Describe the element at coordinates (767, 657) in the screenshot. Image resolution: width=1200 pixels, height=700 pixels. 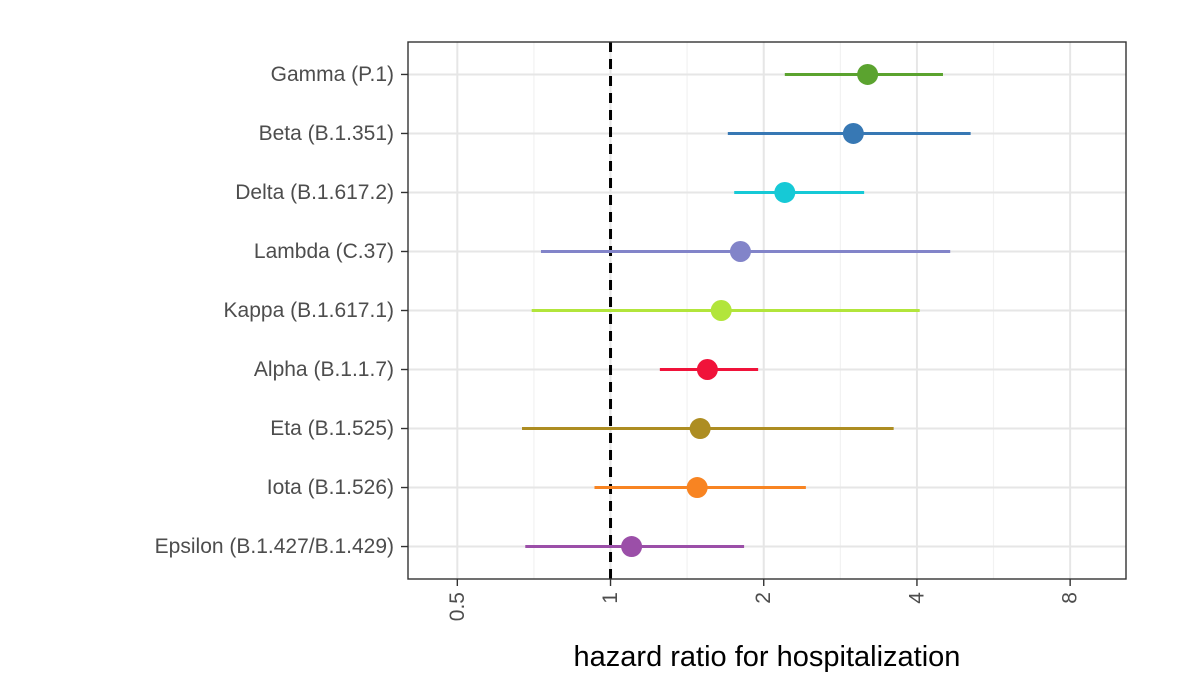
I see `x-axis-title: hazard ratio for hospitalization` at that location.